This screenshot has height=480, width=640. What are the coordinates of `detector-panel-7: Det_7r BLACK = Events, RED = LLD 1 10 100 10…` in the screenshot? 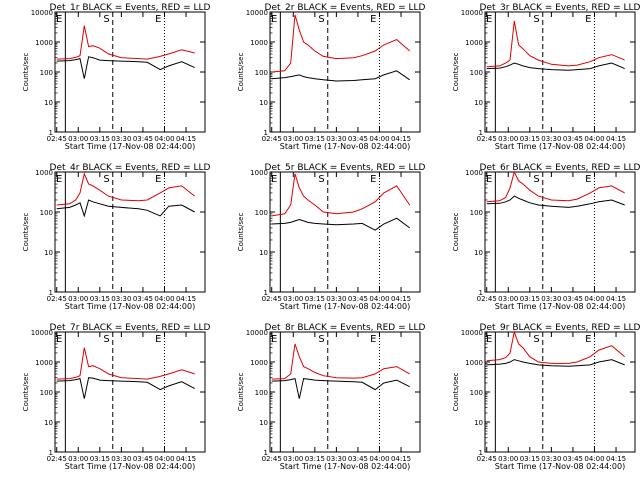 It's located at (116, 397).